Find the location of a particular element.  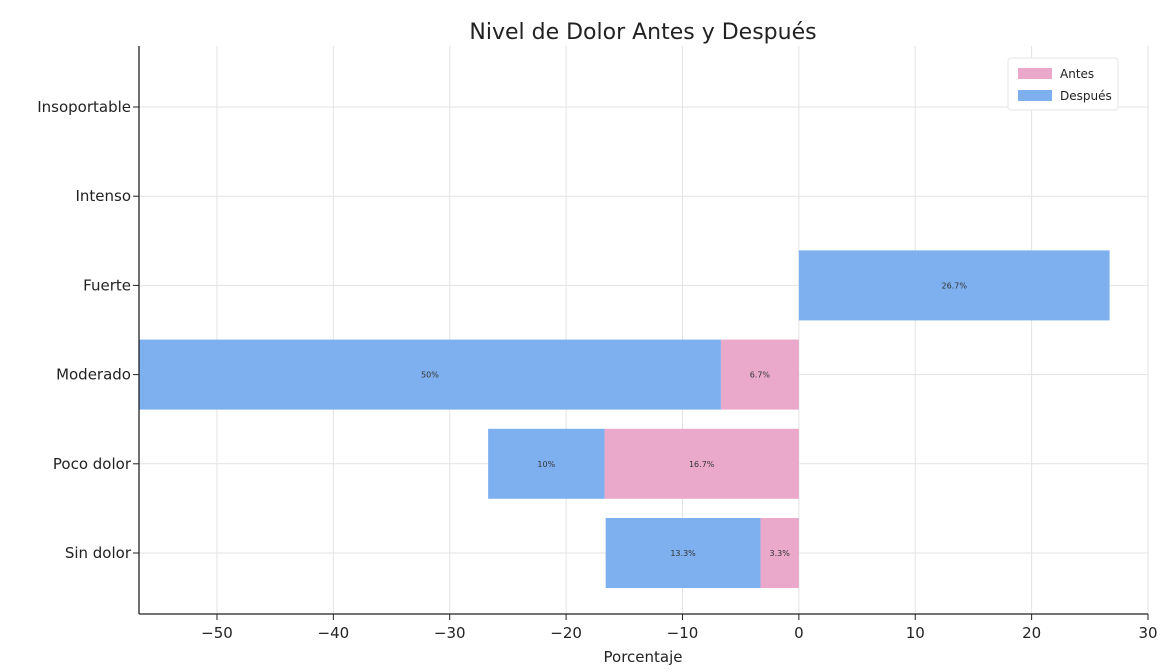

x-tick-label: −10 is located at coordinates (683, 633).